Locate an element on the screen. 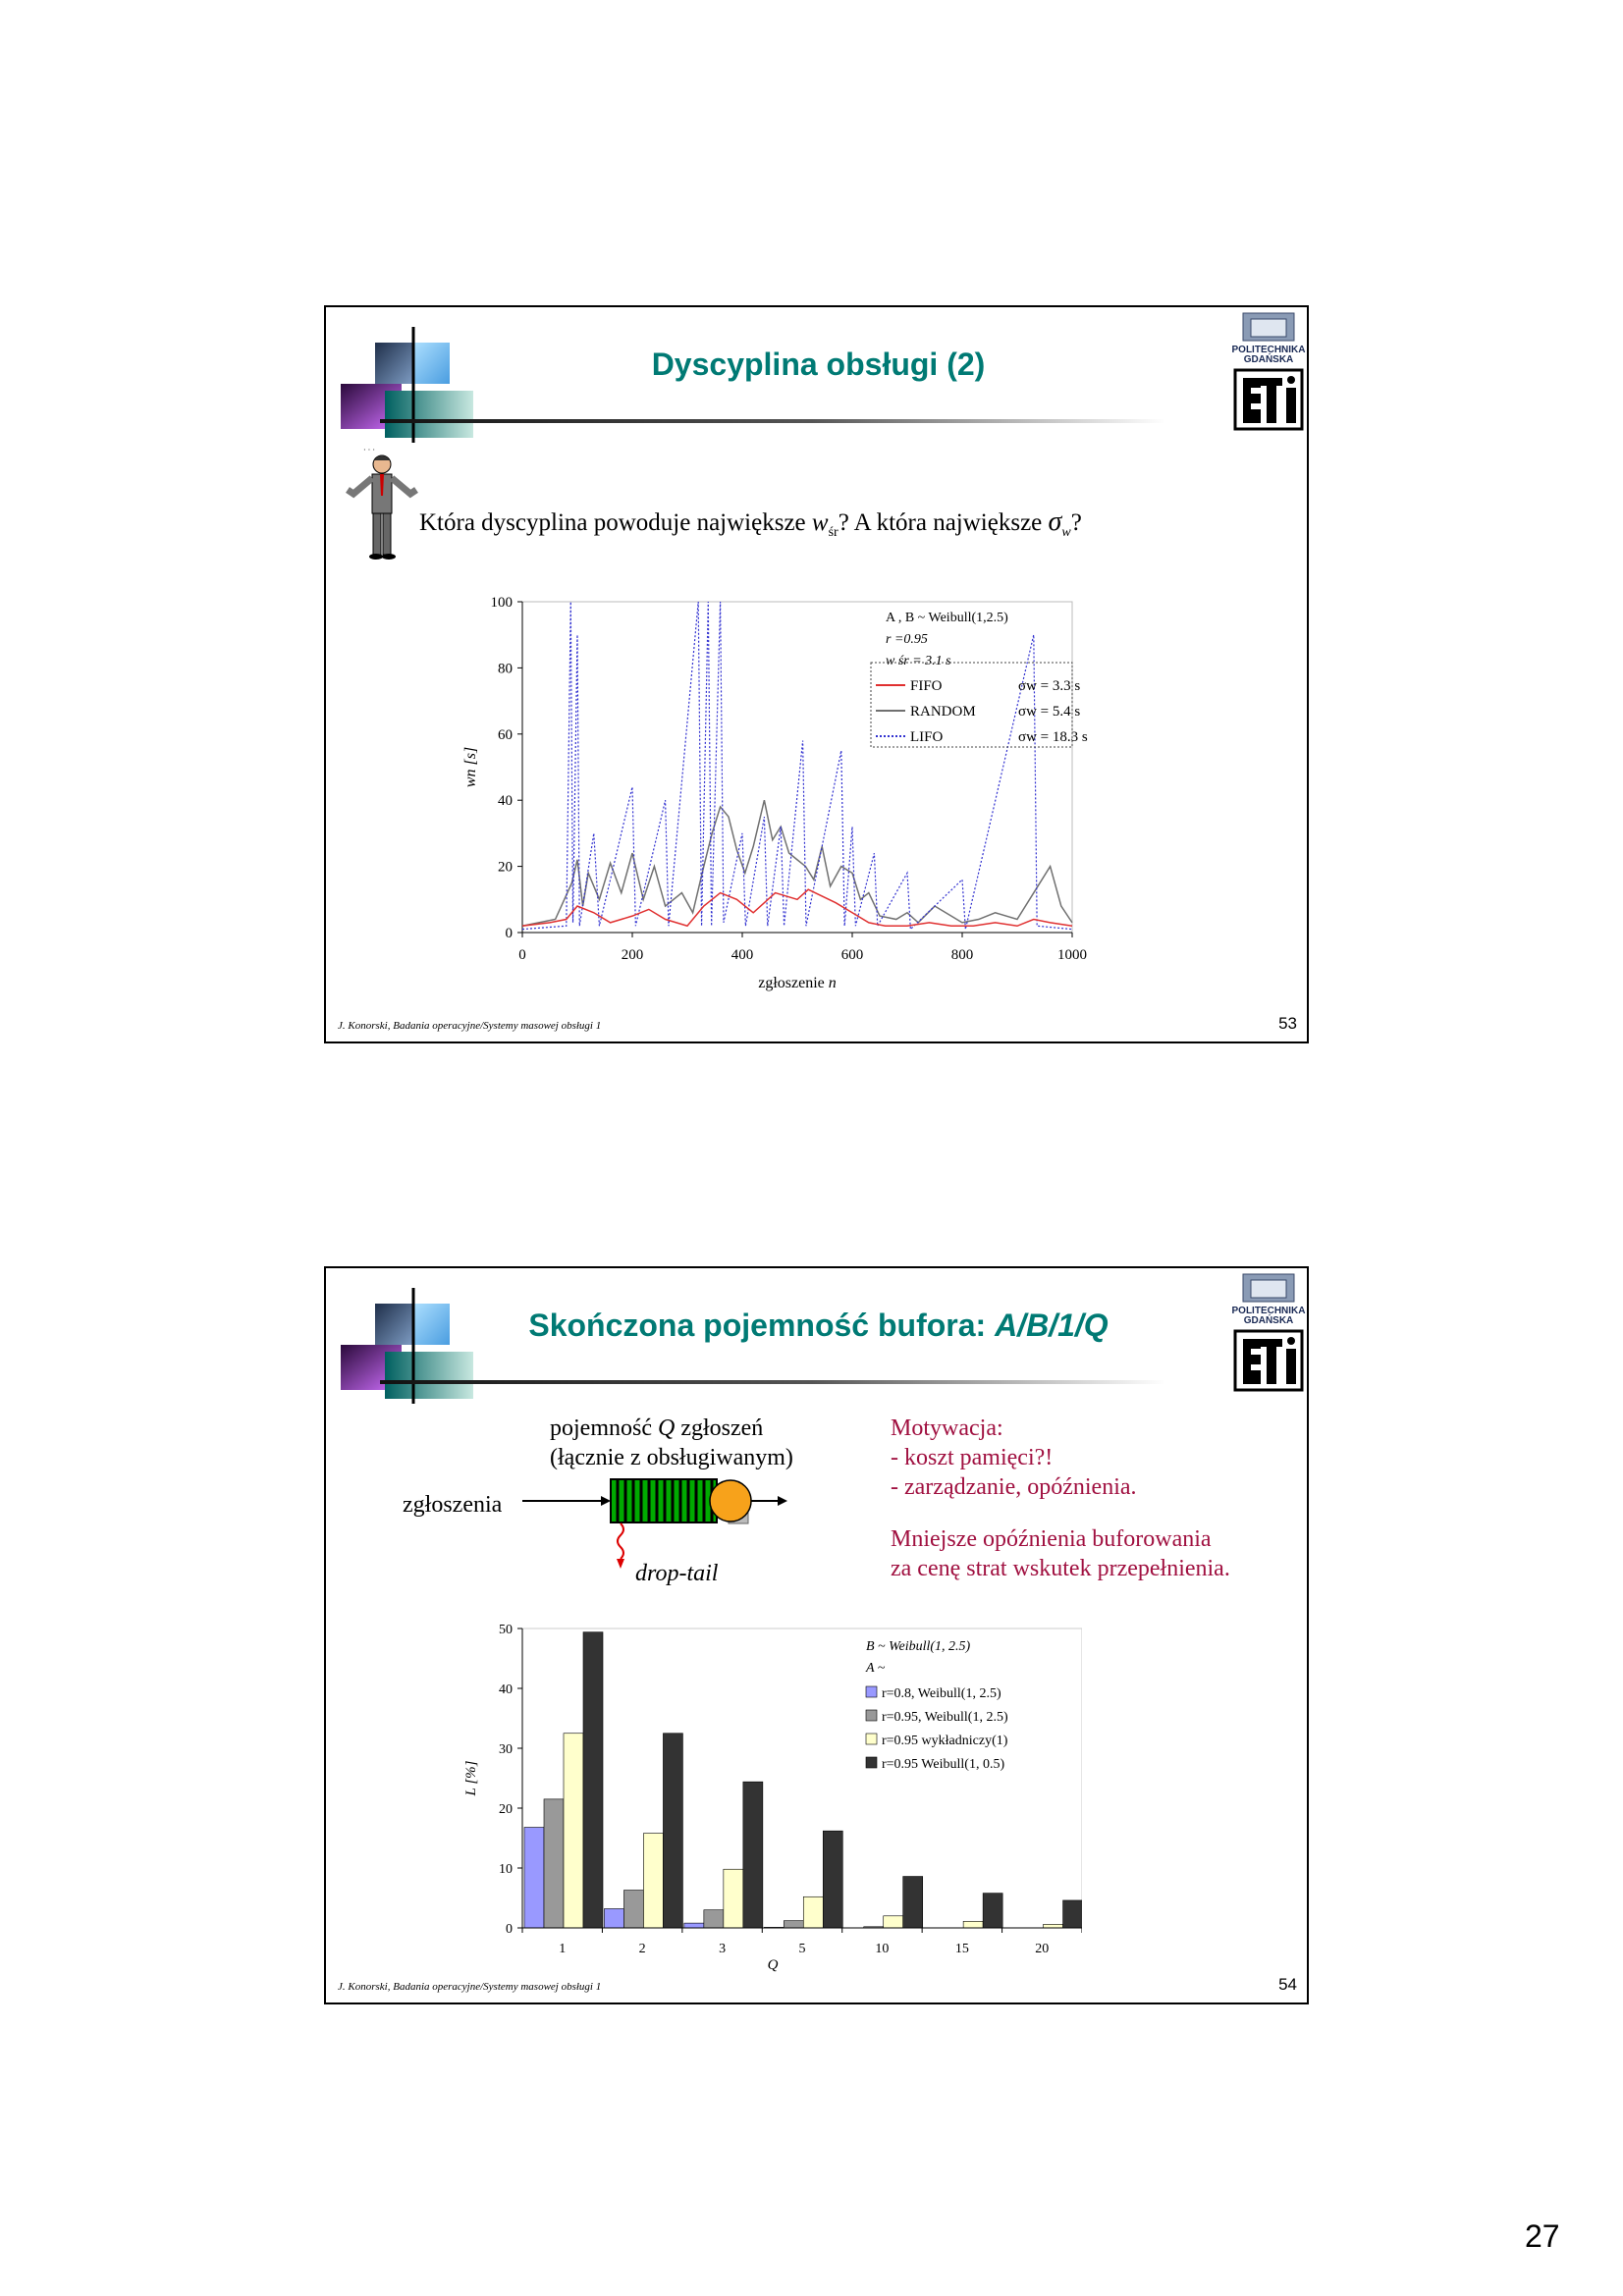 The height and width of the screenshot is (2296, 1623). x-tick-label: 1000 is located at coordinates (1072, 955).